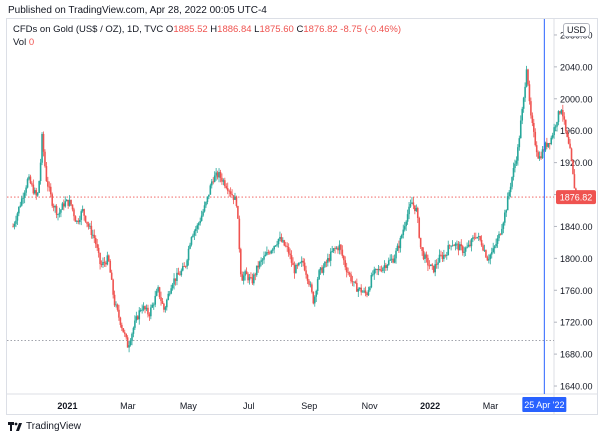 This screenshot has width=604, height=440. What do you see at coordinates (190, 29) in the screenshot?
I see `legend-open-value: 1885.52` at bounding box center [190, 29].